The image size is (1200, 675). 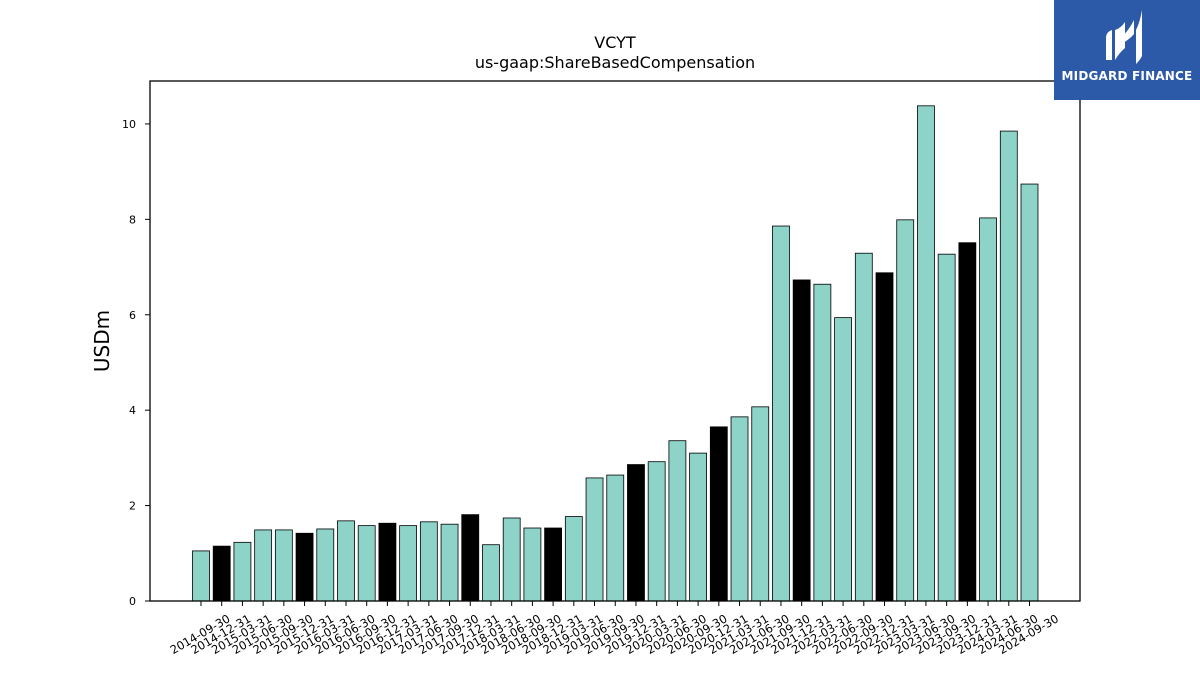 I want to click on logo-text: MIDGARD FINANCE, so click(x=1127, y=76).